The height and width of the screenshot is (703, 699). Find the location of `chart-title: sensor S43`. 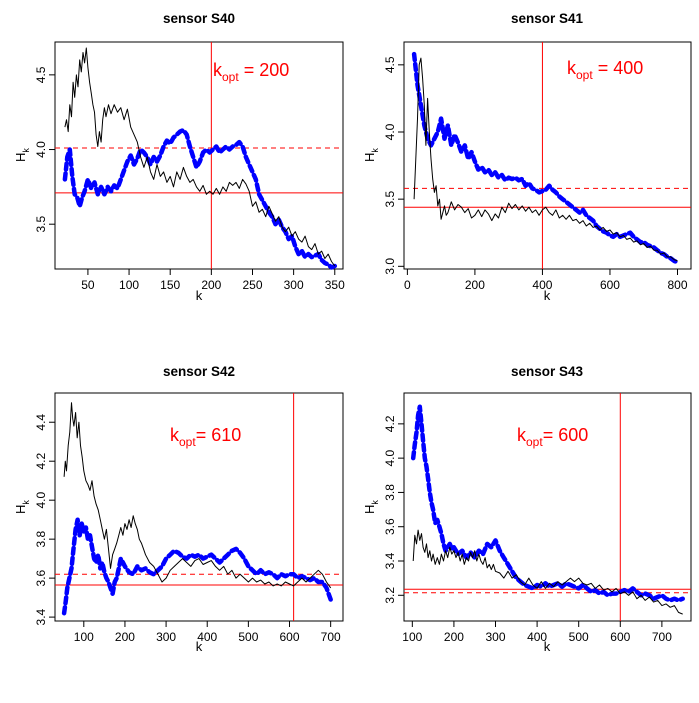

chart-title: sensor S43 is located at coordinates (547, 371).